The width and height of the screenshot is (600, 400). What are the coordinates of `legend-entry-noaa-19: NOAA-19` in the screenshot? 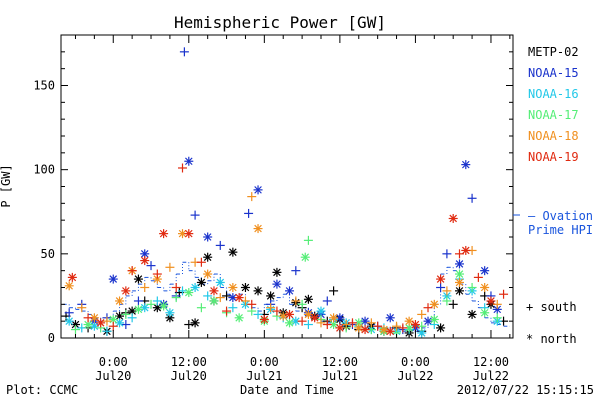 It's located at (553, 157).